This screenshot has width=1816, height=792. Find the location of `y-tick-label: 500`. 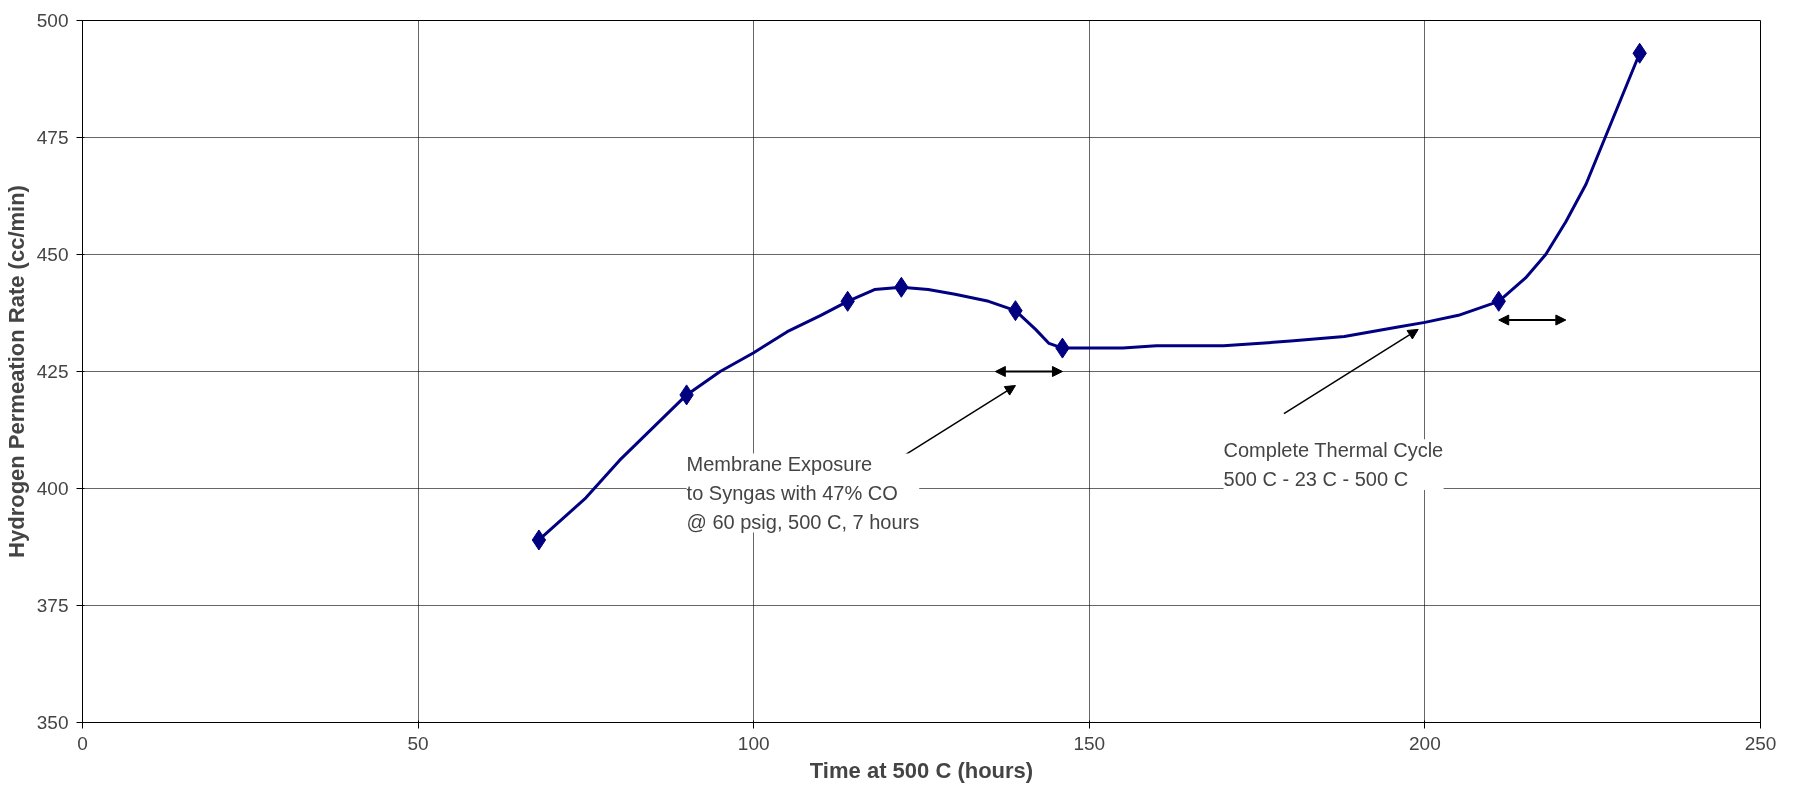

y-tick-label: 500 is located at coordinates (52, 20).